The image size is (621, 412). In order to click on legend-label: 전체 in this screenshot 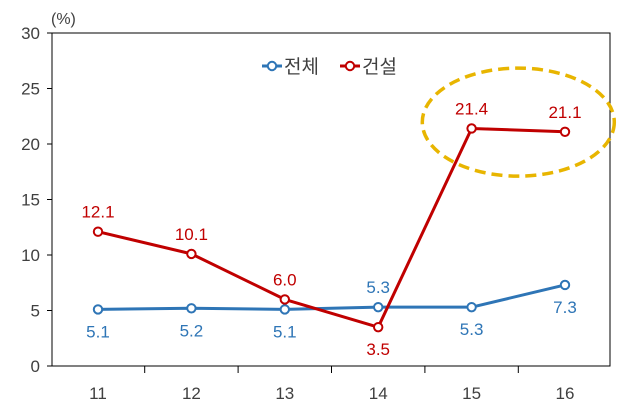, I will do `click(301, 67)`.